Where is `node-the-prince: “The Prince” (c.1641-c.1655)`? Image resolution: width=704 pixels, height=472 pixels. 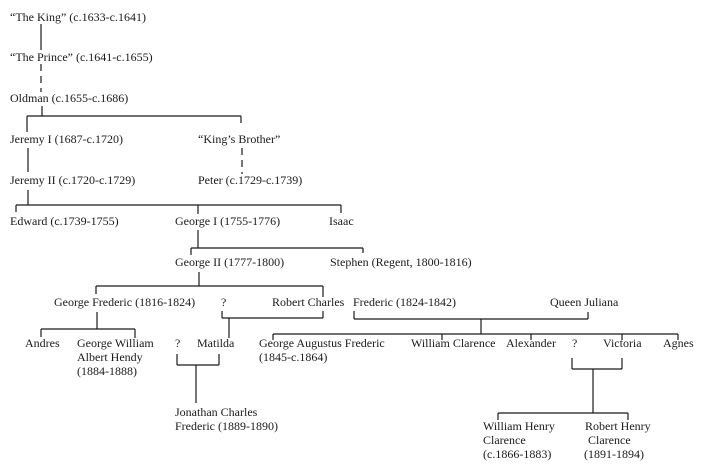 node-the-prince: “The Prince” (c.1641-c.1655) is located at coordinates (81, 57).